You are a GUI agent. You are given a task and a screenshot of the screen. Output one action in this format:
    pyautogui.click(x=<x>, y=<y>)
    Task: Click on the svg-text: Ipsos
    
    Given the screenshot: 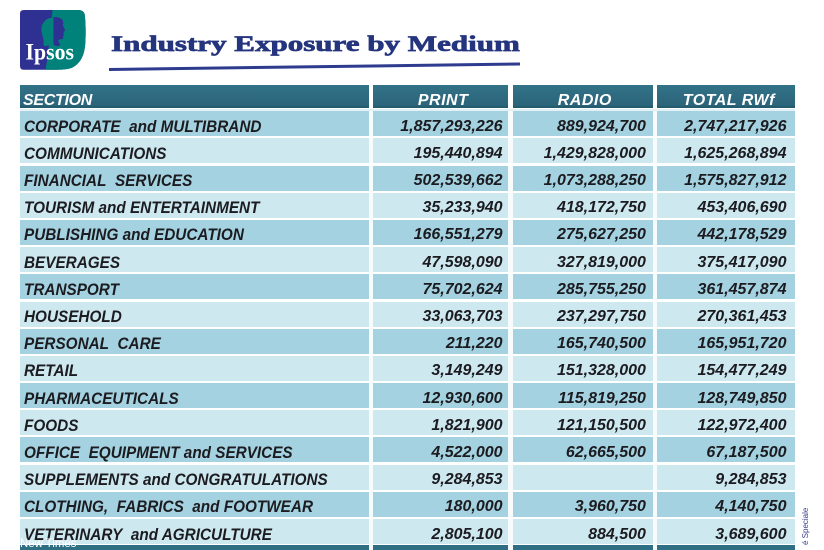 What is the action you would take?
    pyautogui.click(x=50, y=53)
    